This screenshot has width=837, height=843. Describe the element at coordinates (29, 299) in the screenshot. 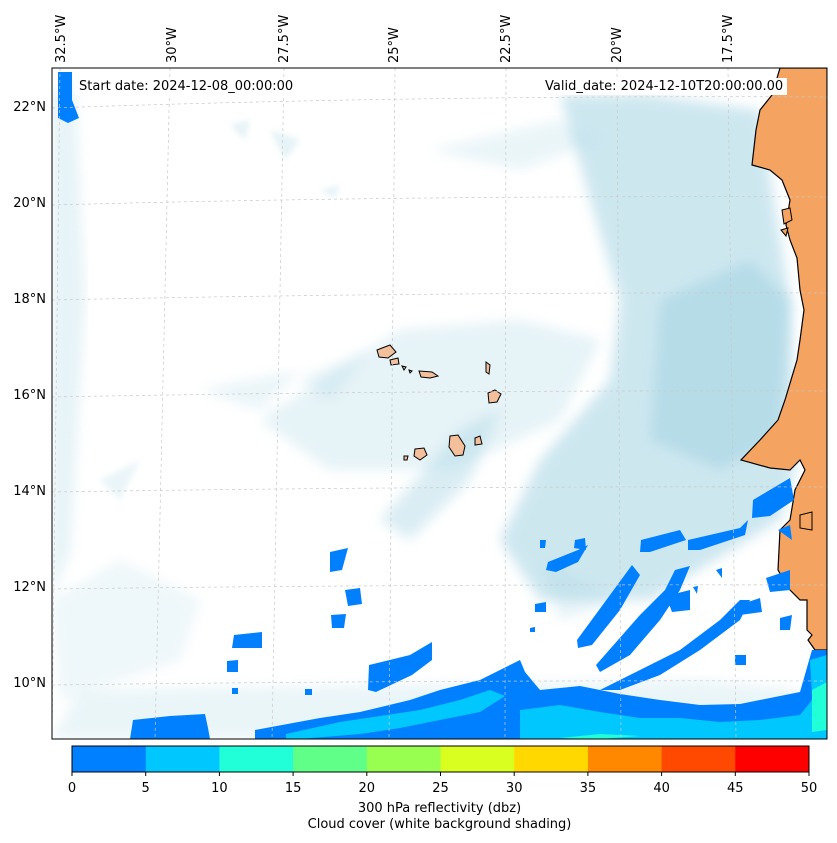

I see `lat-label: 18°N` at that location.